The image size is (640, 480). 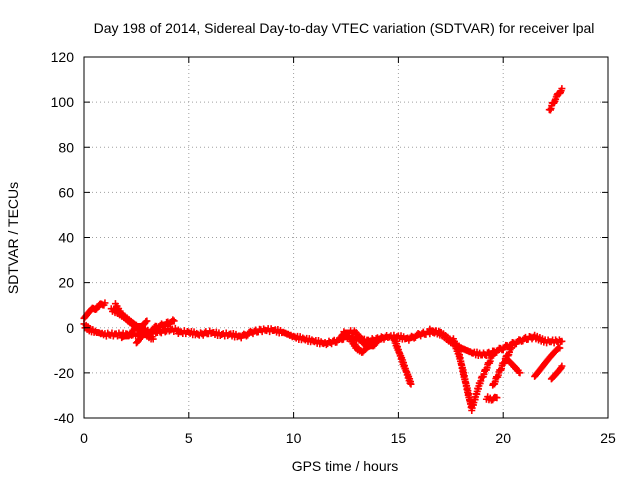 I want to click on x-tick-label: 5, so click(x=189, y=438).